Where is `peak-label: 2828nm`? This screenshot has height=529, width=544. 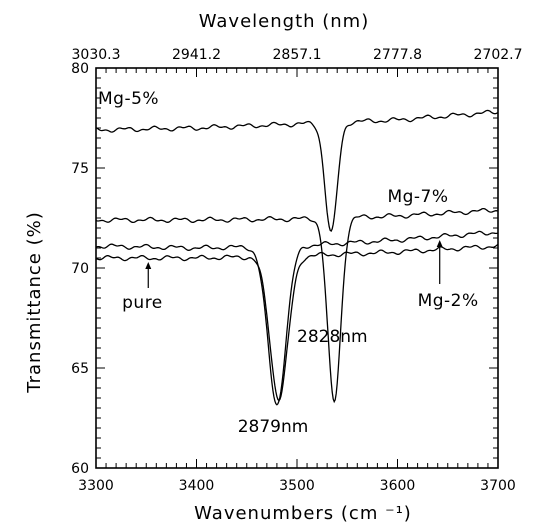 peak-label: 2828nm is located at coordinates (332, 337).